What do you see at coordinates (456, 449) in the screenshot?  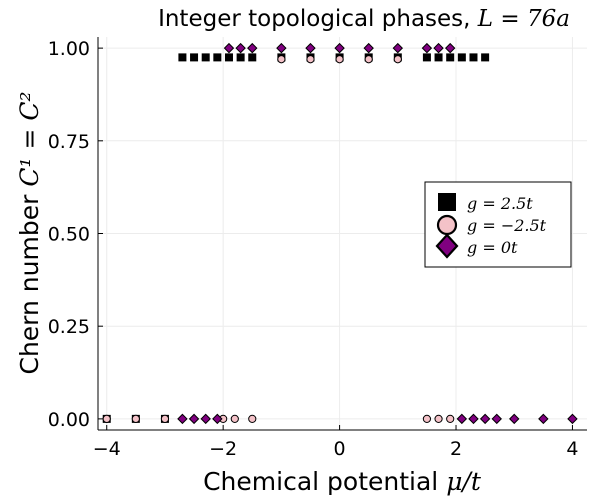 I see `x-tick-label: 2` at bounding box center [456, 449].